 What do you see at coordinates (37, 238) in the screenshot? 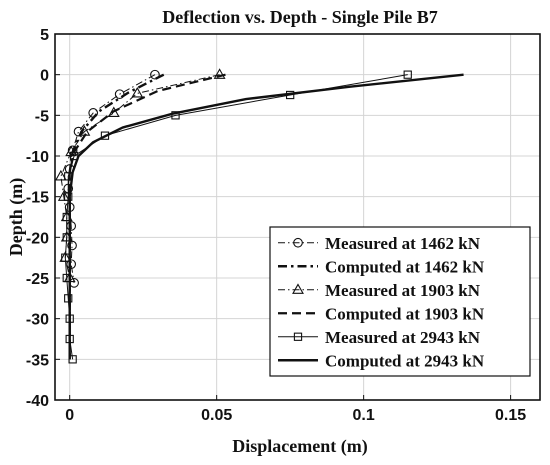
I see `y-tick-label: -20` at bounding box center [37, 238].